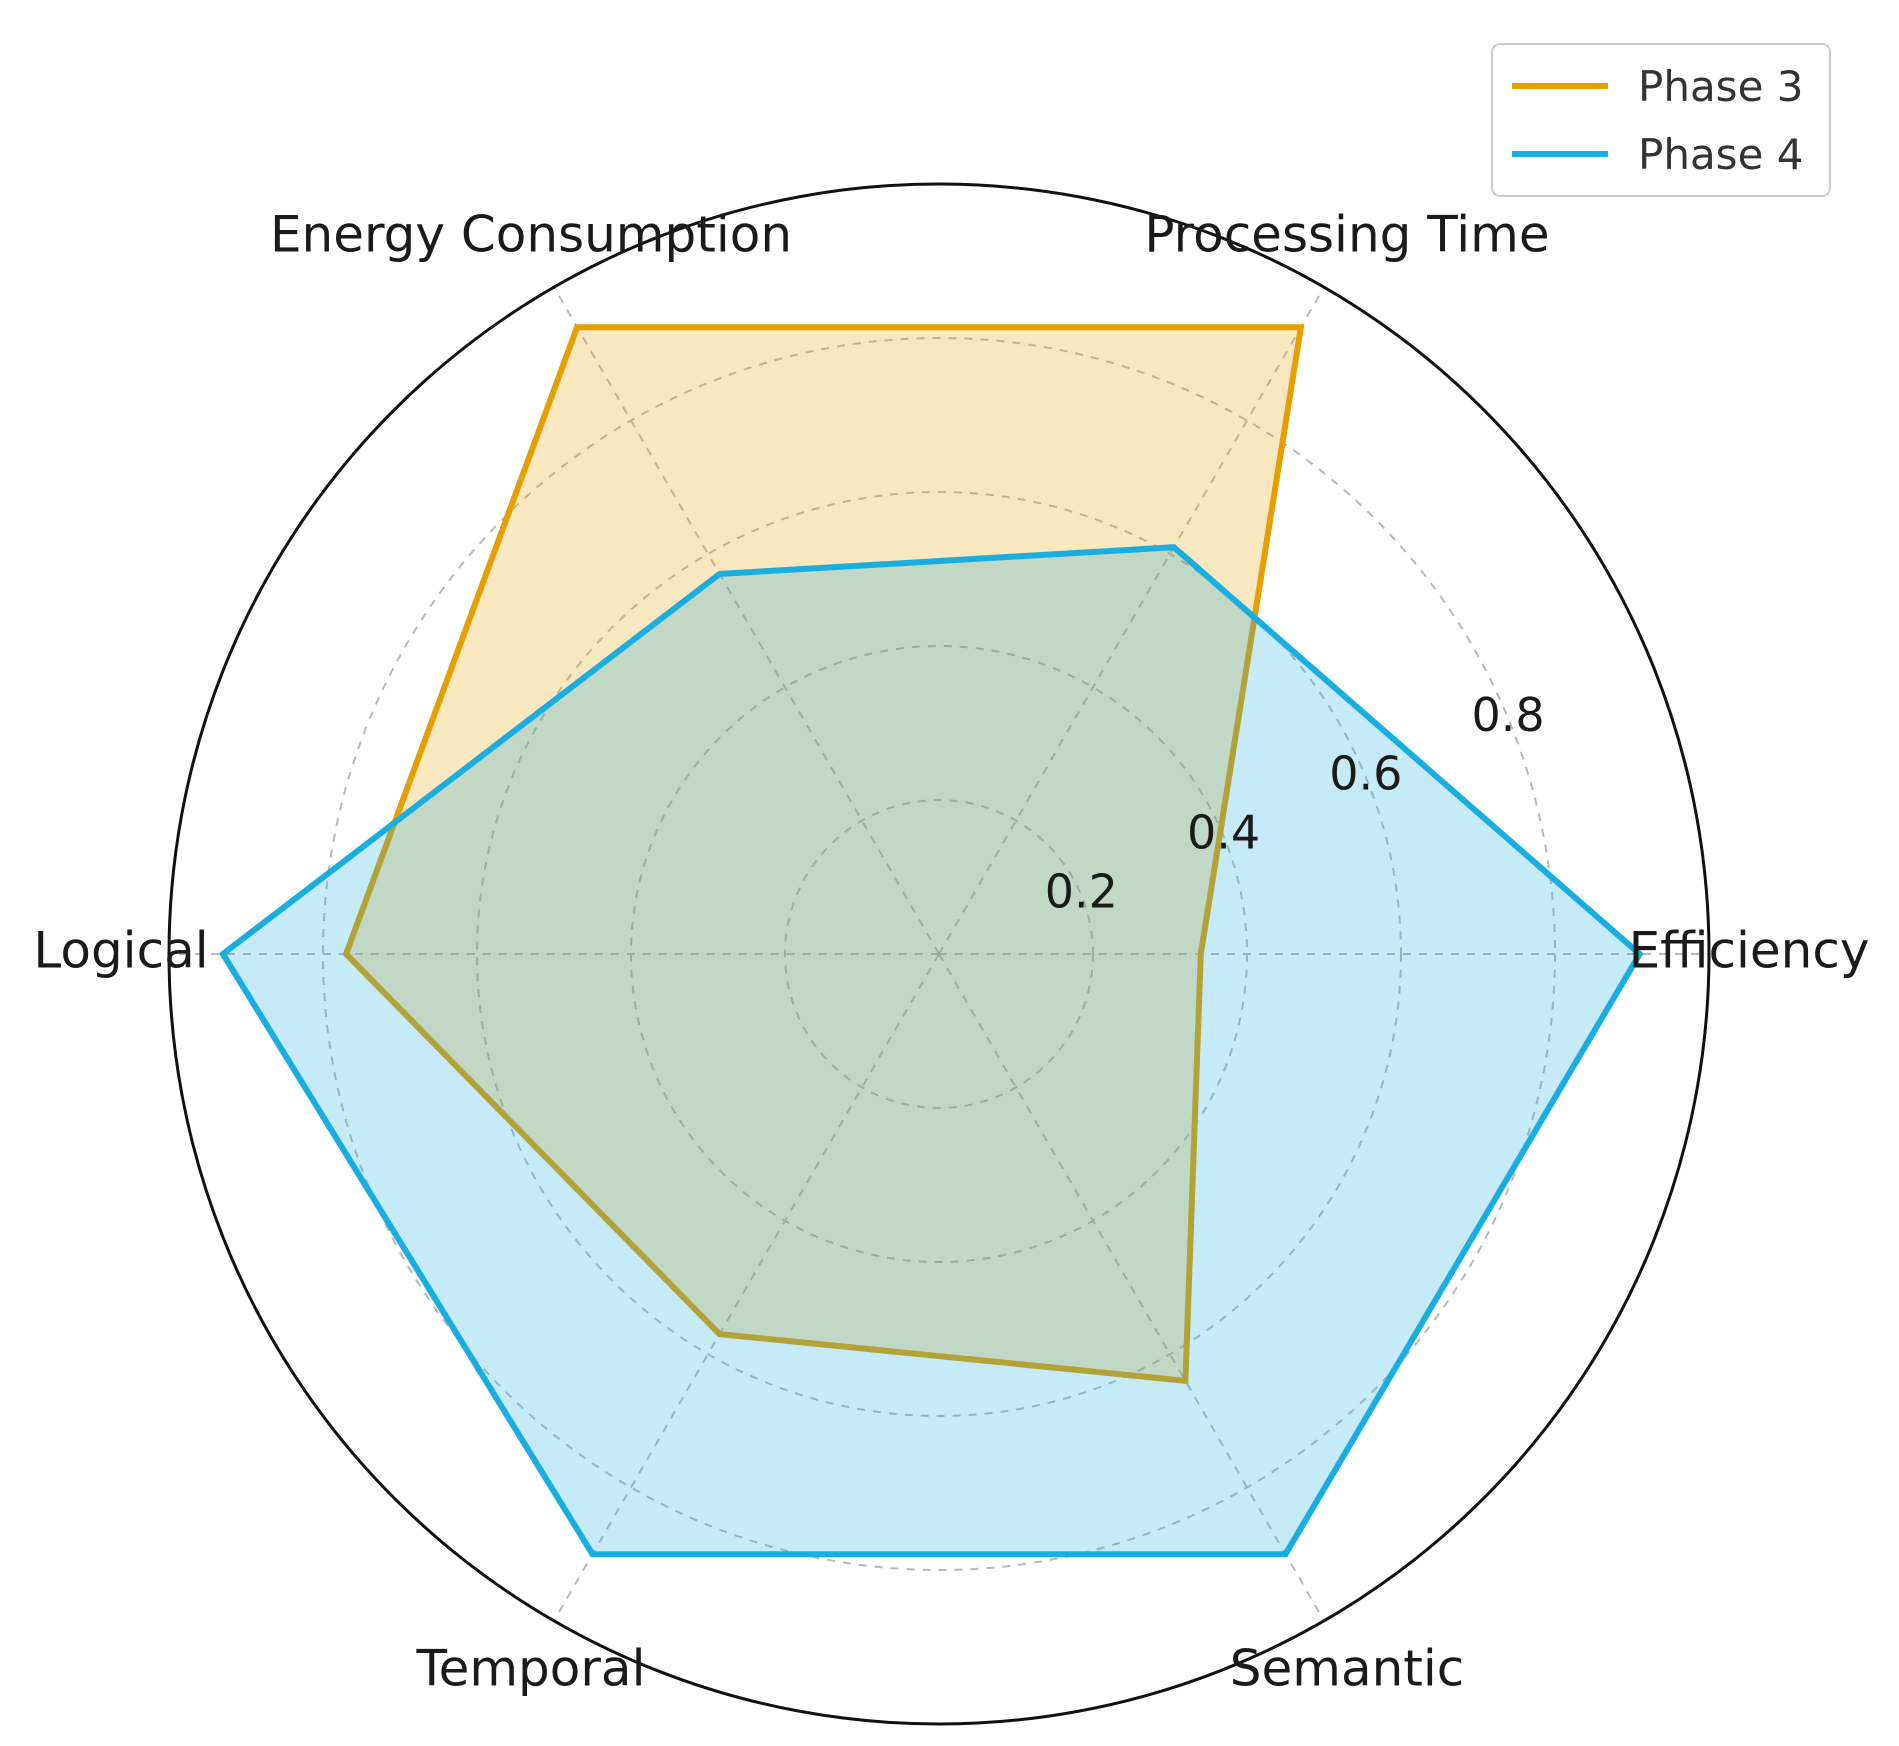  Describe the element at coordinates (1347, 1669) in the screenshot. I see `axis-label-semantic: Semantic` at that location.